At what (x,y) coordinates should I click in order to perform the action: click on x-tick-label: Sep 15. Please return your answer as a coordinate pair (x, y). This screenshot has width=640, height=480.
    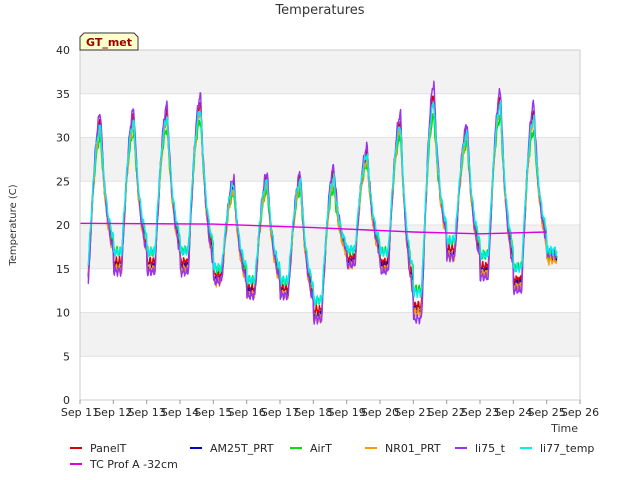
    Looking at the image, I should click on (213, 412).